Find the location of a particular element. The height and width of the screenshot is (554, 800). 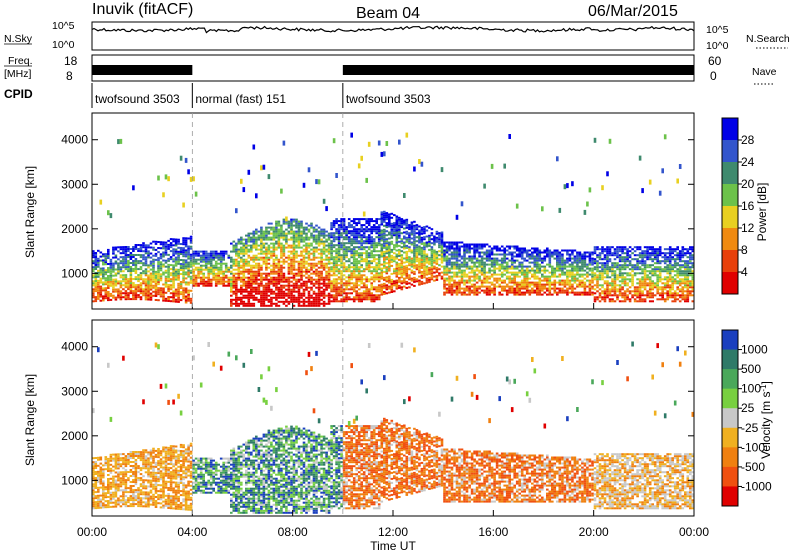

cell-p-2051 is located at coordinates (311, 243).